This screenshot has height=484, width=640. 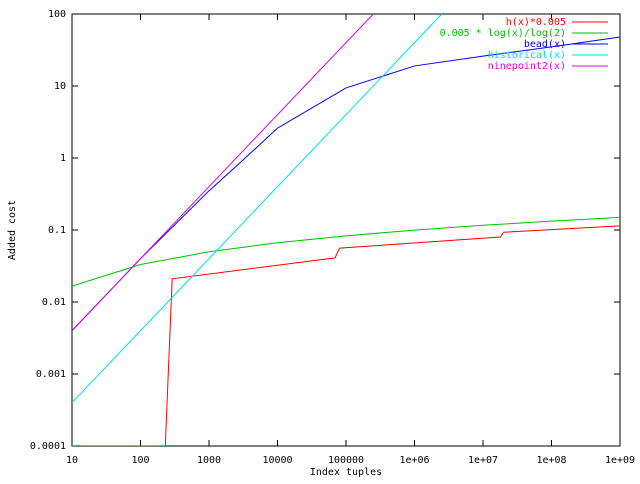 I want to click on legend-label: h(x)*0.005, so click(x=536, y=22).